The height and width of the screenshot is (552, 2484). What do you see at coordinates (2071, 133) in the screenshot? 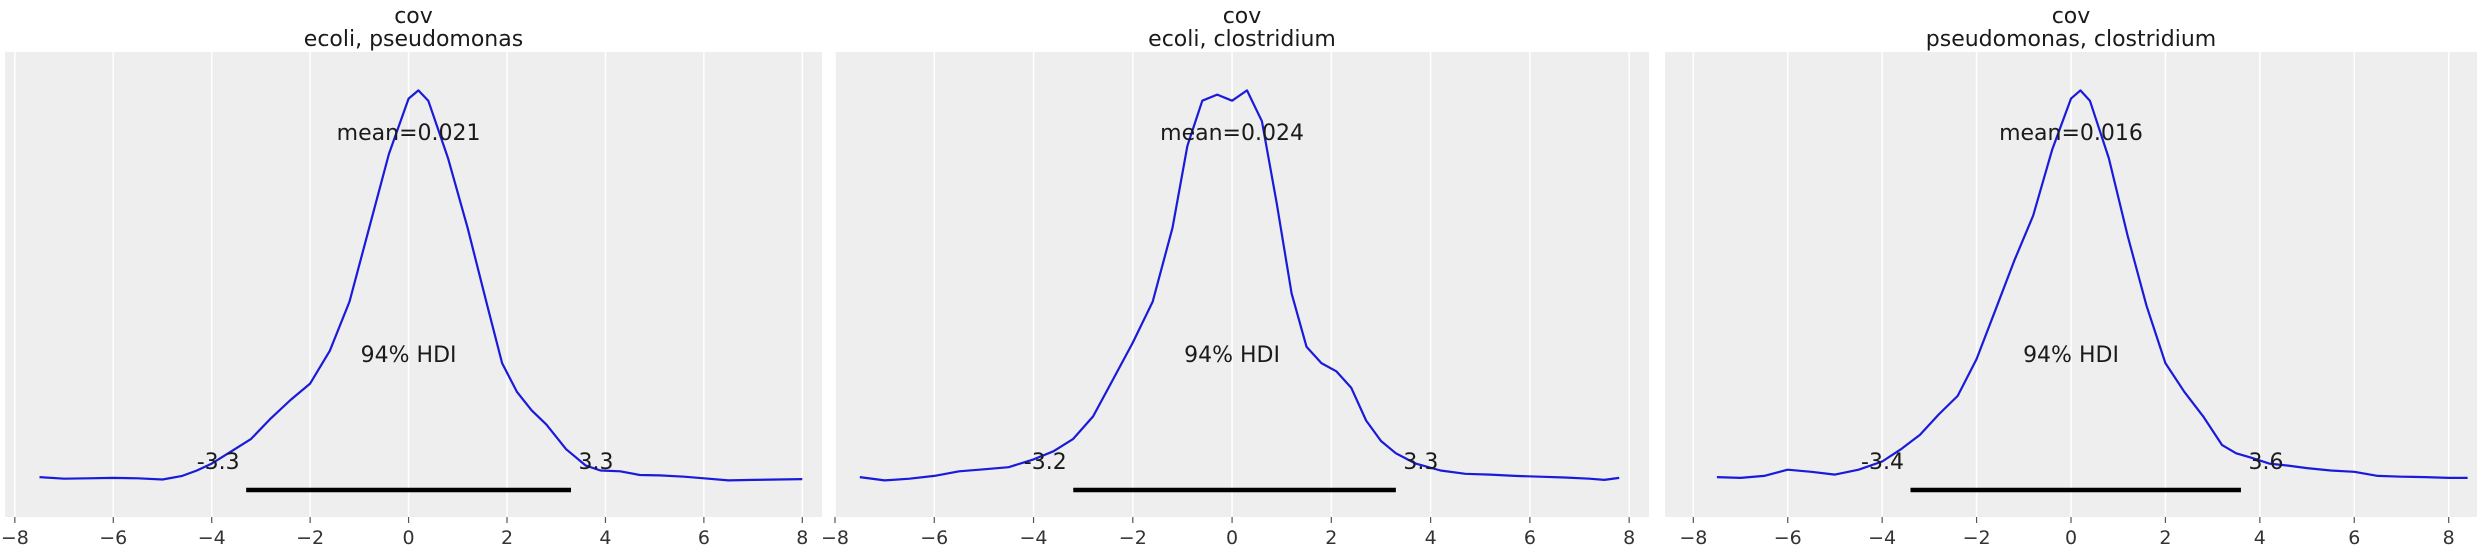
I see `mean-label: mean=0.016` at bounding box center [2071, 133].